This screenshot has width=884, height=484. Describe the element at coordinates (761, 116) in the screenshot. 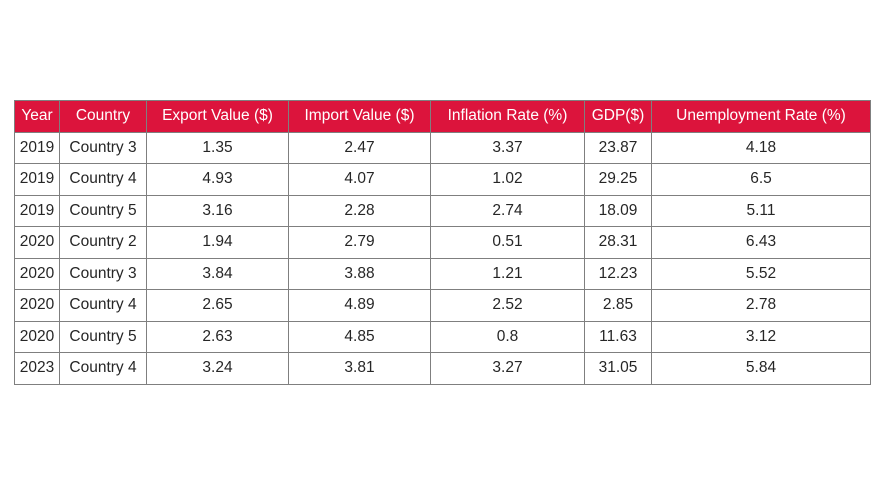

I see `column-header-unemployment-rate: Unemployment Rate (%)` at that location.